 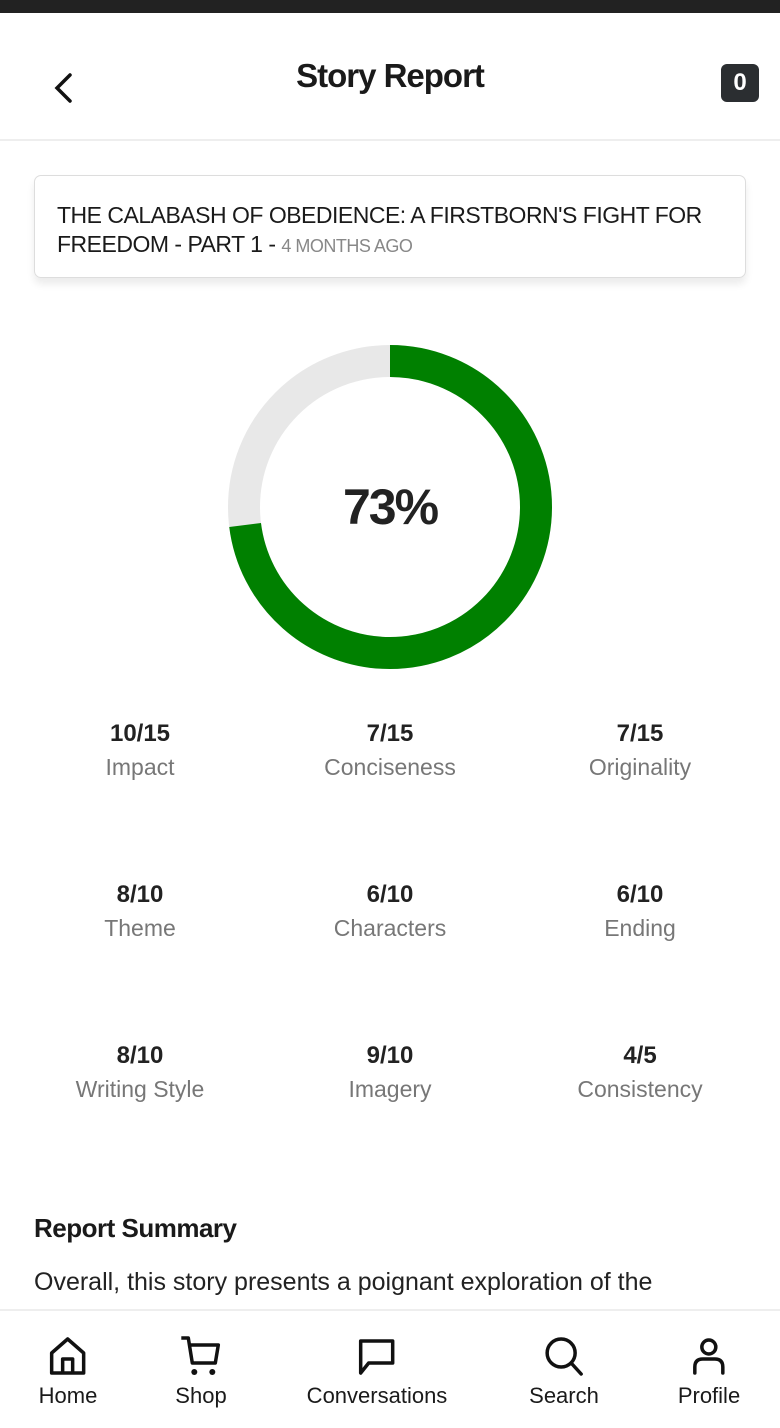 I want to click on profile-icon, so click(x=709, y=1356).